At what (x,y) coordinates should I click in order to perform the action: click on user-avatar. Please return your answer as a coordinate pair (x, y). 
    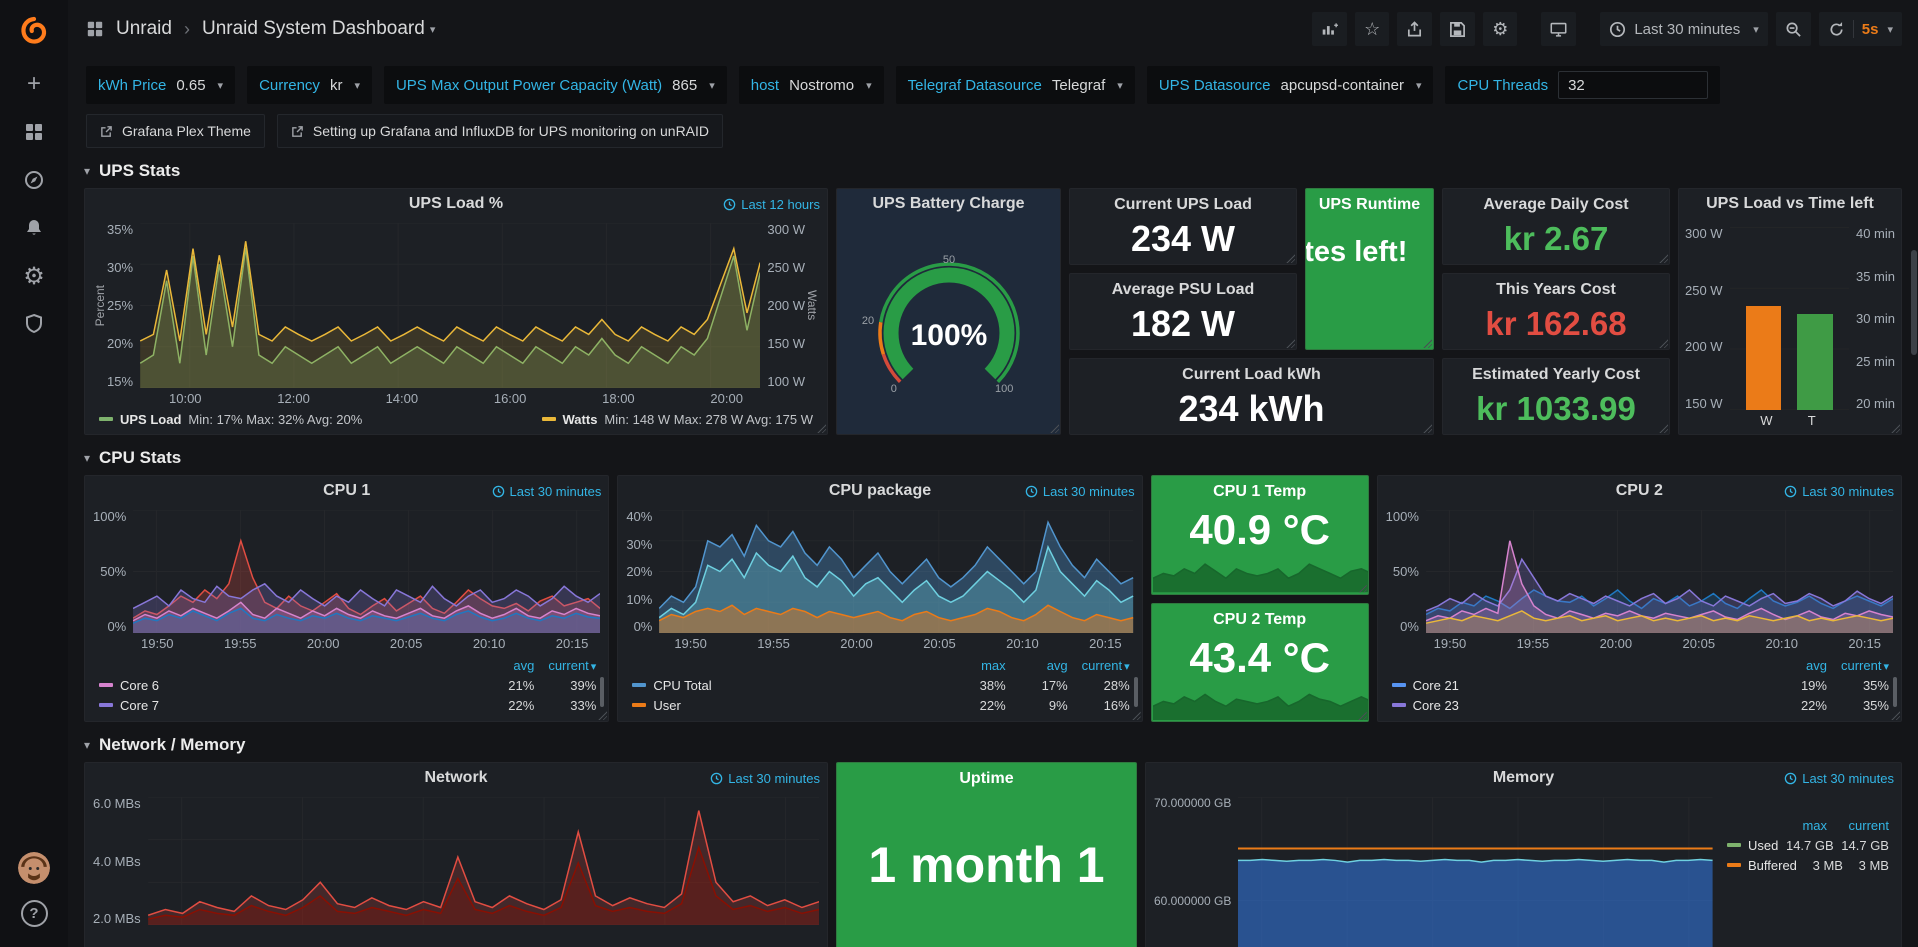
    Looking at the image, I should click on (34, 868).